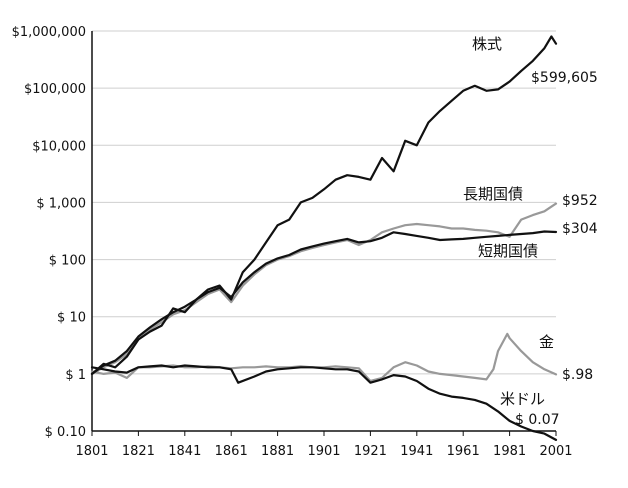  What do you see at coordinates (59, 146) in the screenshot?
I see `y-tick-label: $10,000` at bounding box center [59, 146].